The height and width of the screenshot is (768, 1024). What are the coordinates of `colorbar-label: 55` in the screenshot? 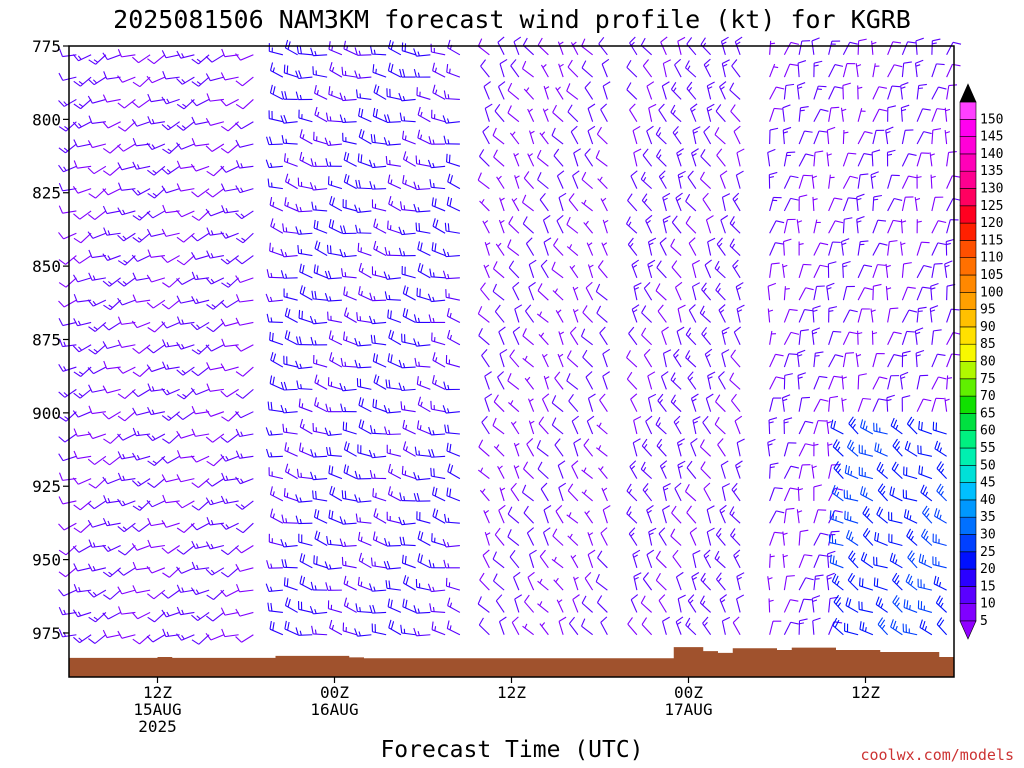 It's located at (988, 448).